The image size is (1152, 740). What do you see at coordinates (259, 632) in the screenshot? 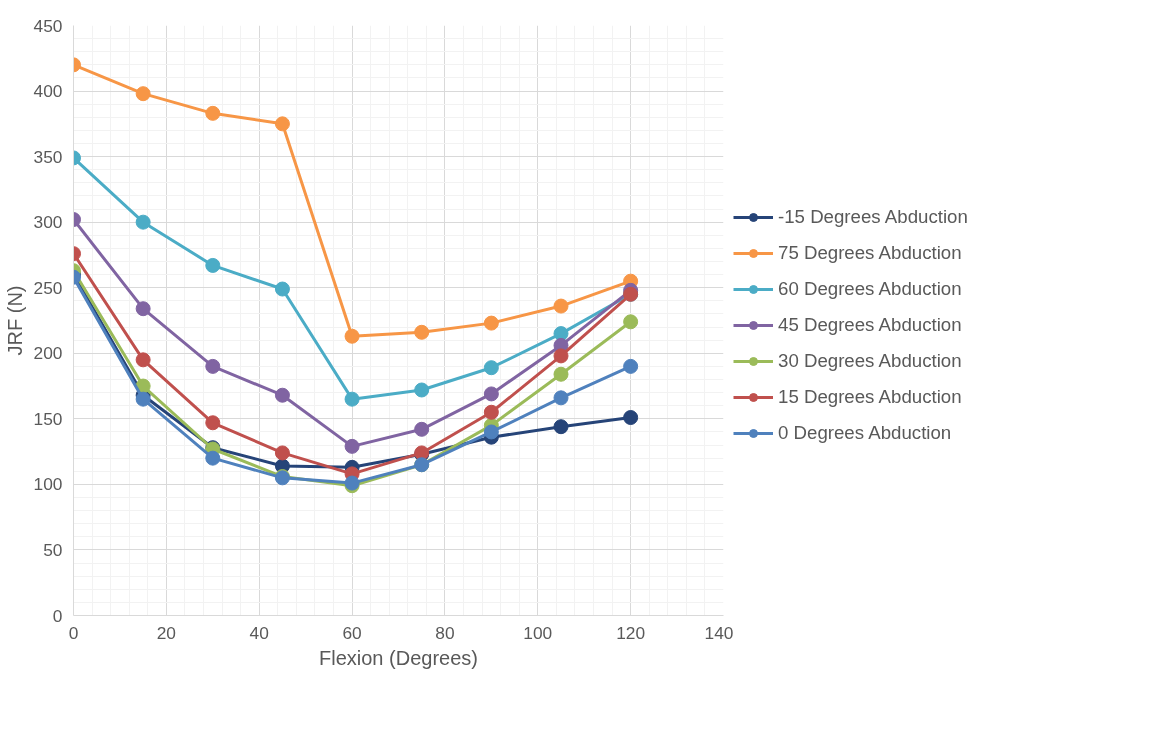
I see `x-tick-label: 40` at bounding box center [259, 632].